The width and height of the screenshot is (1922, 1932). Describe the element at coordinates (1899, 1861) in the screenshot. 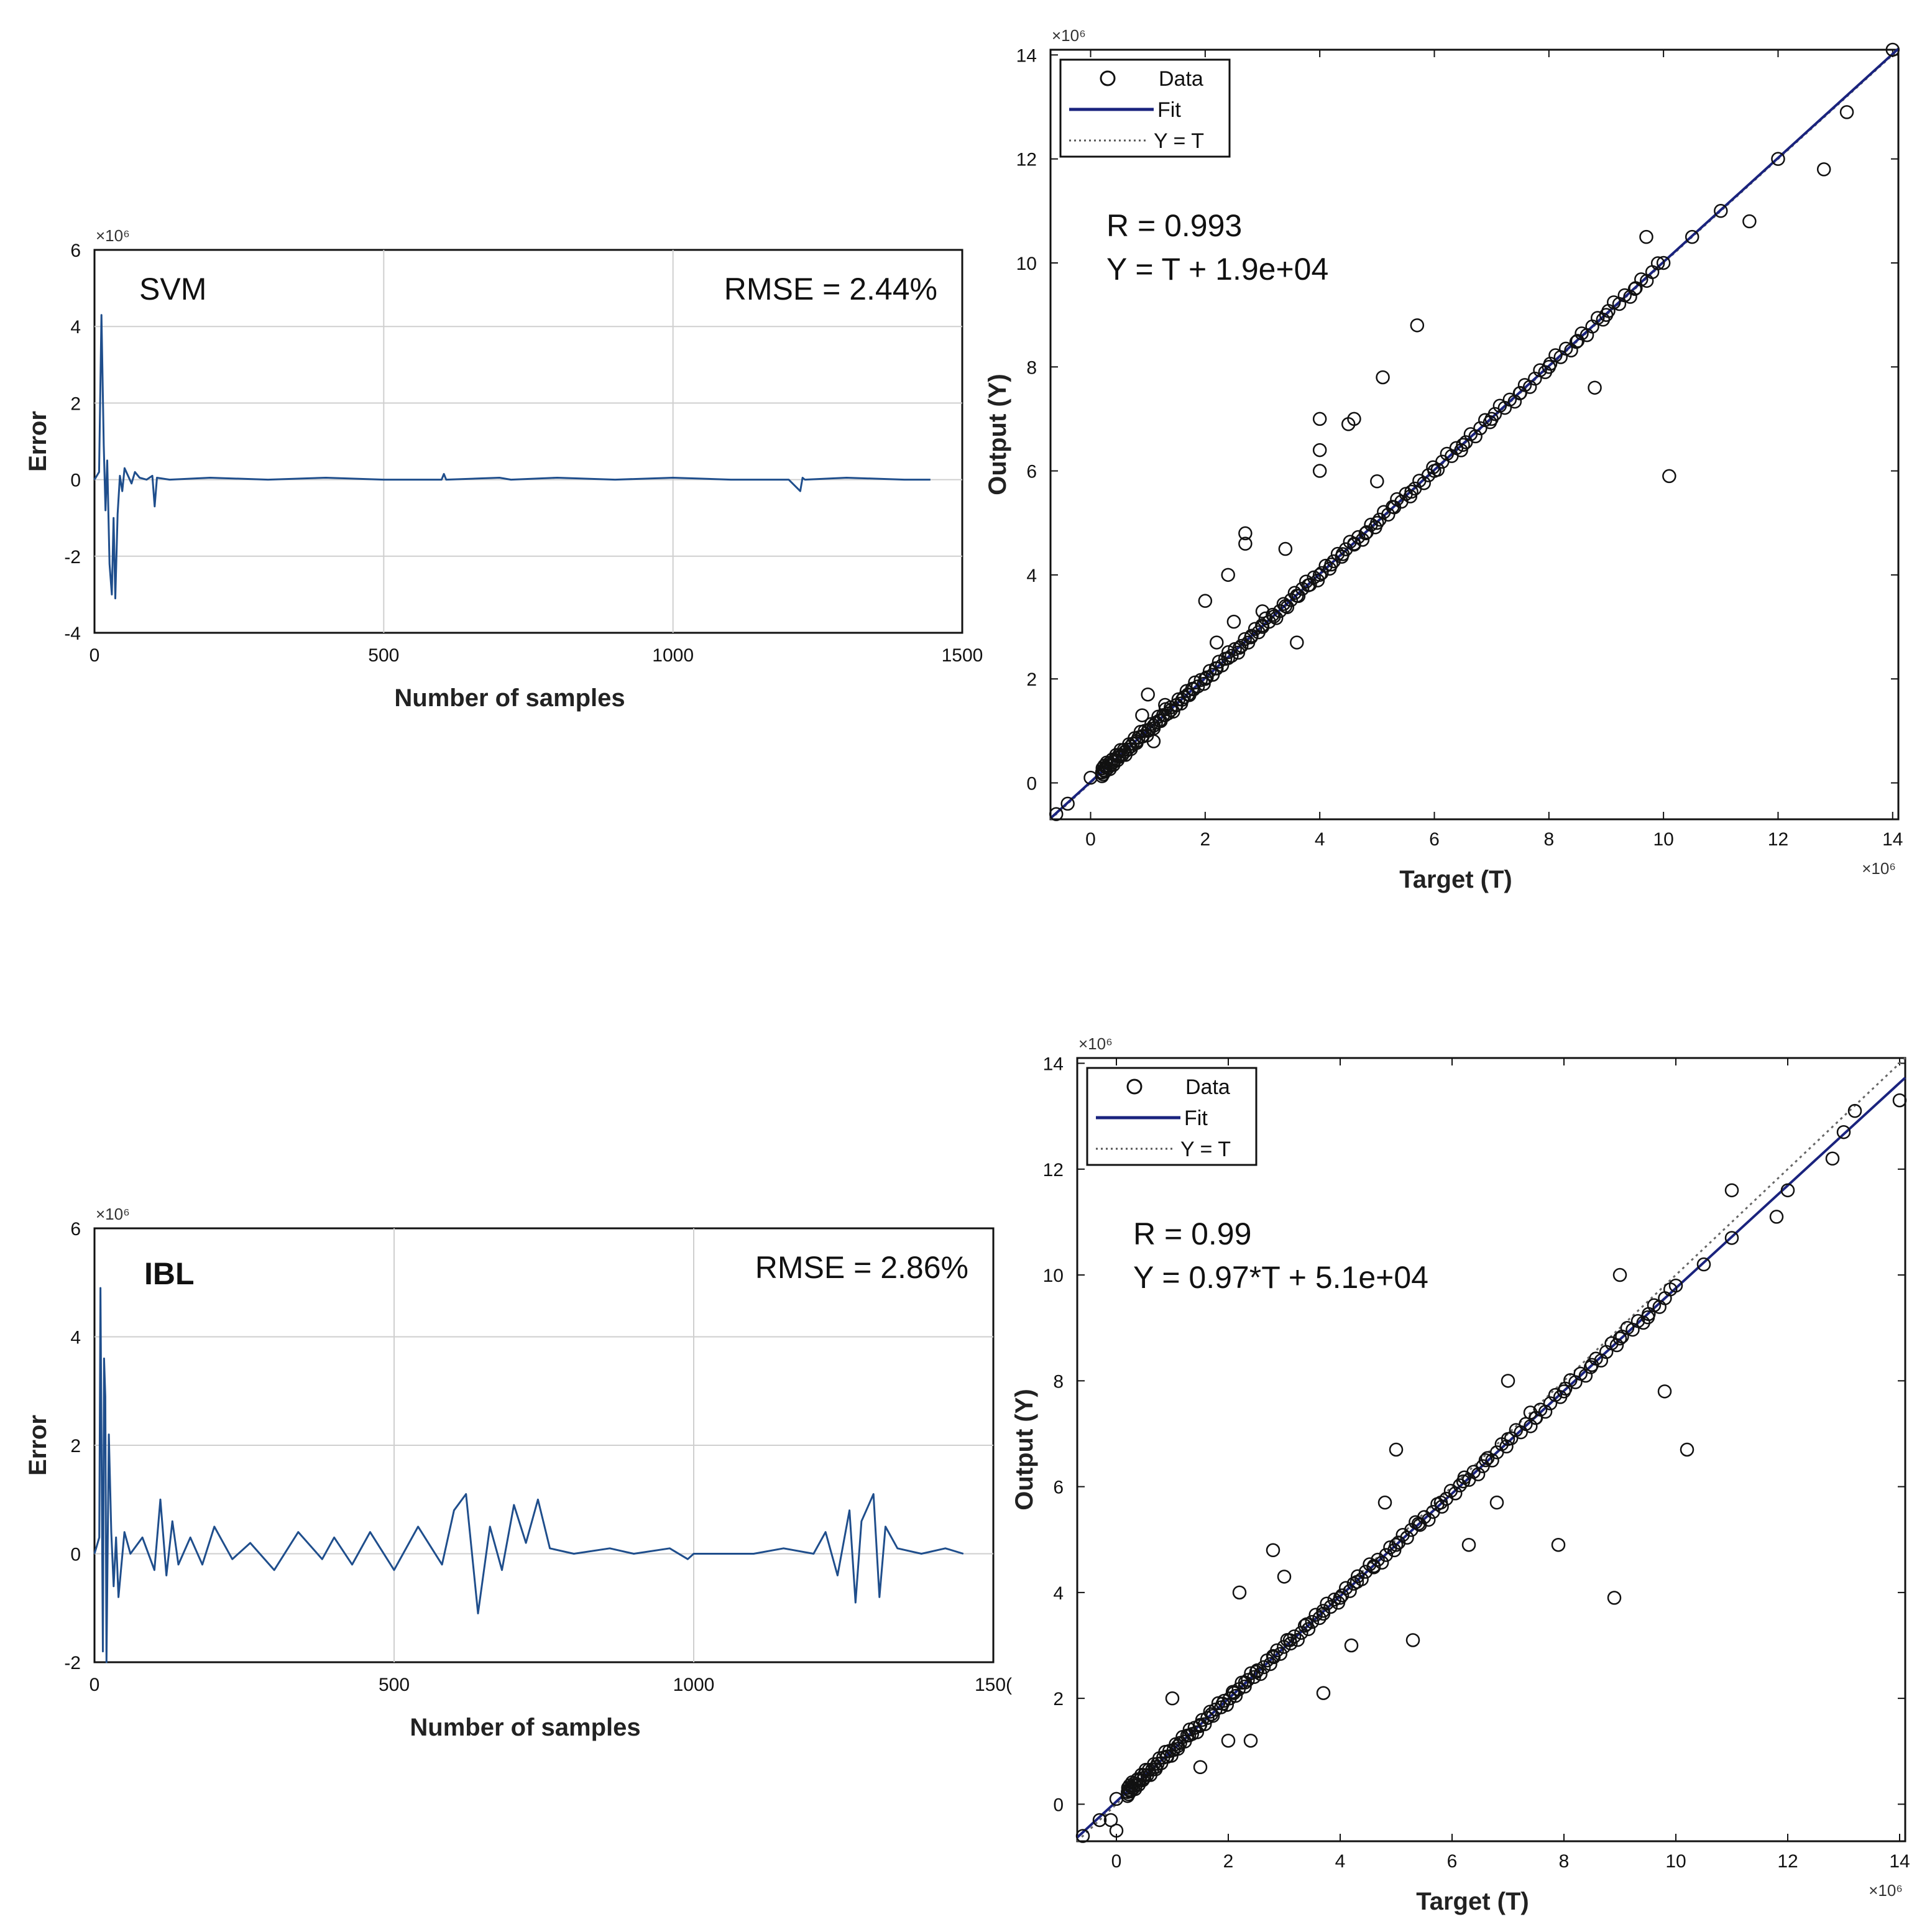

I see `x-tick-label: 14` at that location.